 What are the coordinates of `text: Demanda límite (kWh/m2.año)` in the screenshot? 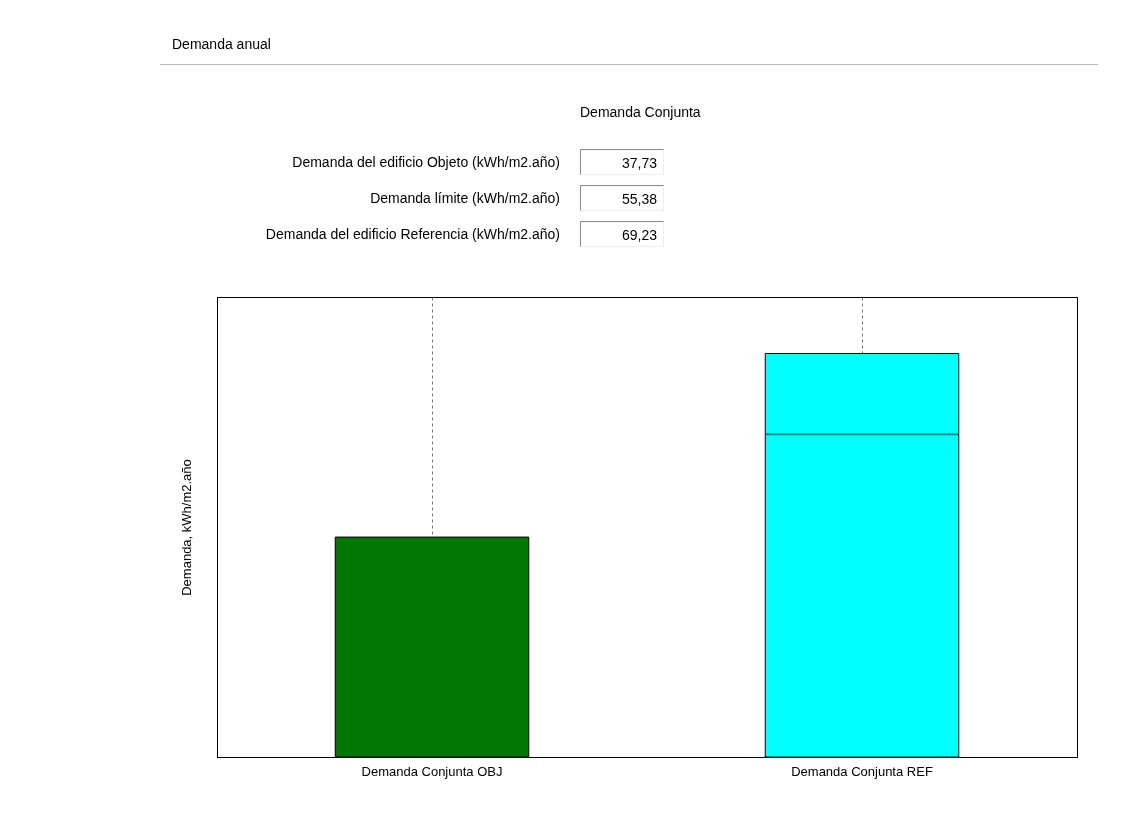 It's located at (465, 198).